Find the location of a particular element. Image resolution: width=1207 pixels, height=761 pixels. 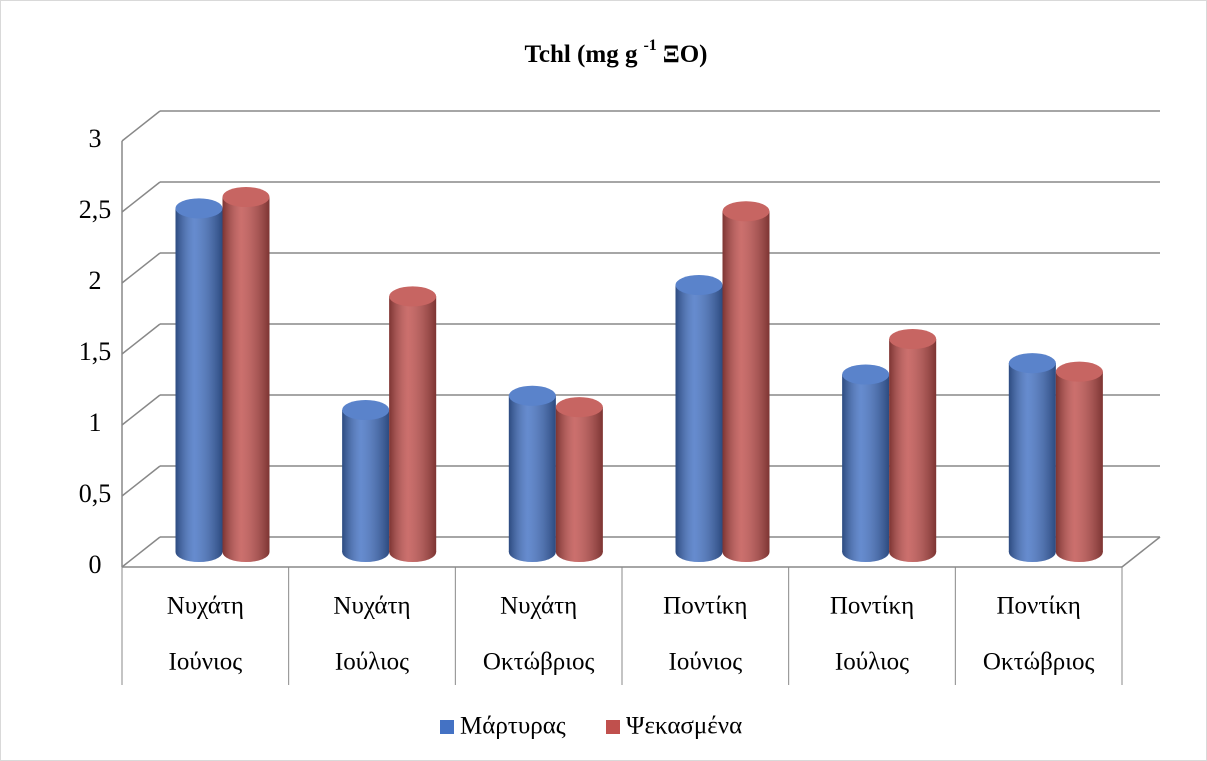

y-tick-label: 0 is located at coordinates (95, 564).